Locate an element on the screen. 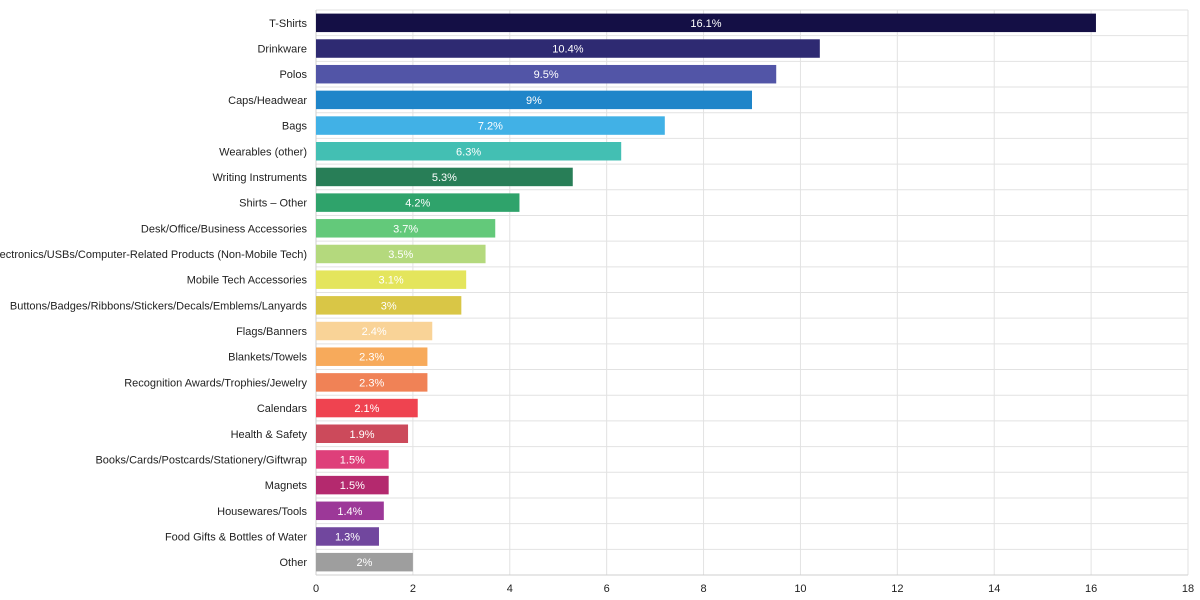  x-tick-label: 18 is located at coordinates (1188, 589).